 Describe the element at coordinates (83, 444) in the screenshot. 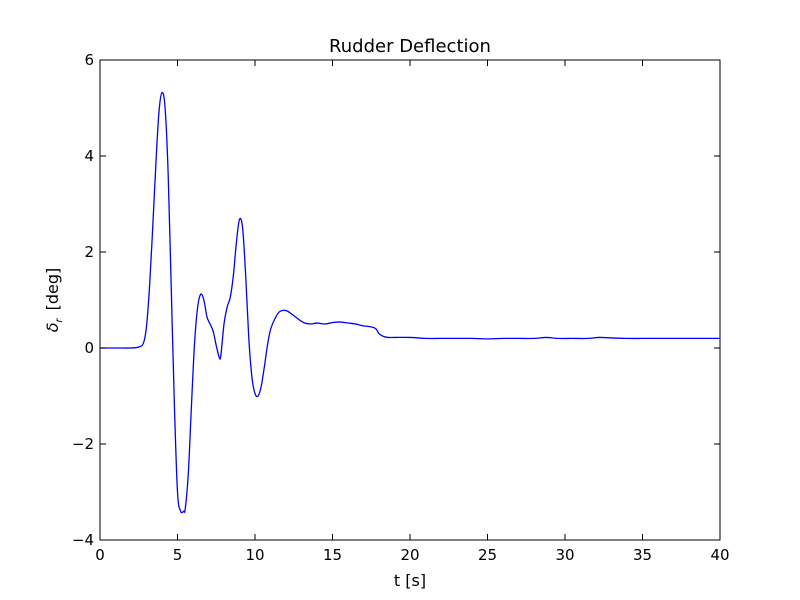

I see `y-tick-label: −2` at that location.